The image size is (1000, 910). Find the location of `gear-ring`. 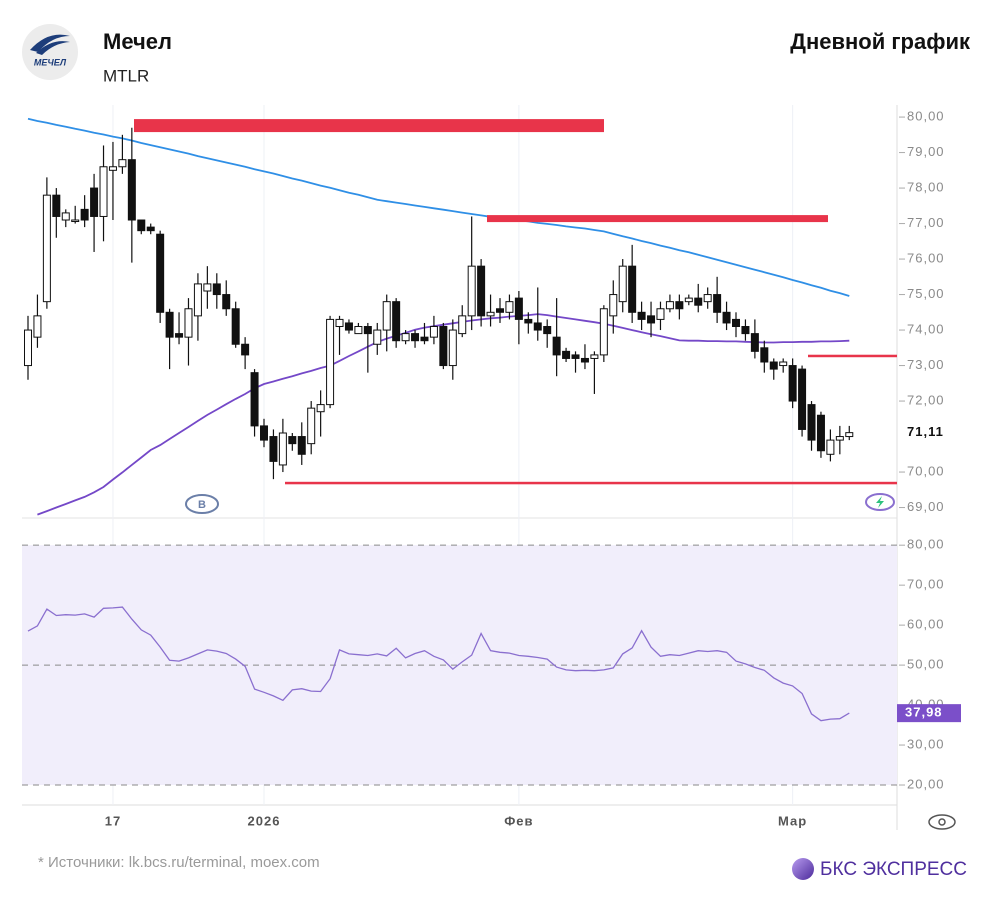

gear-ring is located at coordinates (942, 822).